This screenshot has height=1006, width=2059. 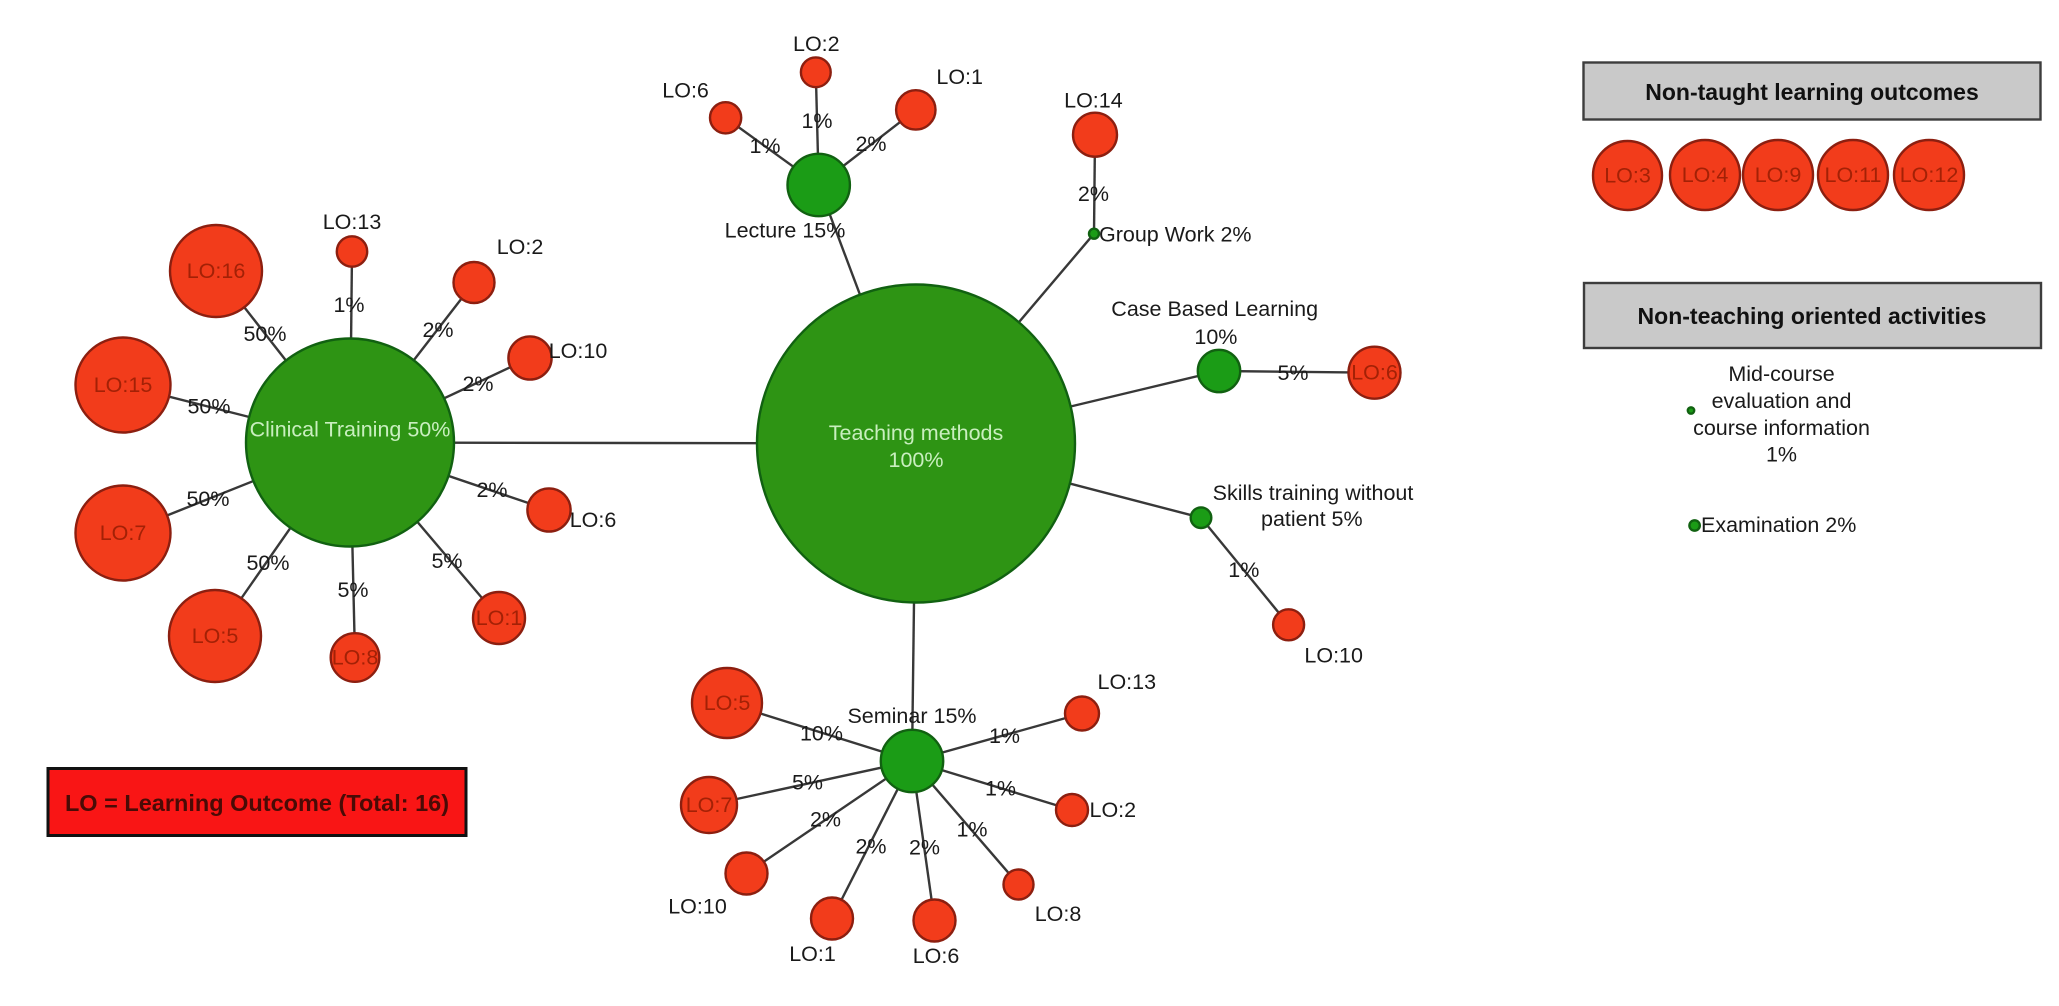 I want to click on svg-text: LO:11, so click(x=1853, y=175).